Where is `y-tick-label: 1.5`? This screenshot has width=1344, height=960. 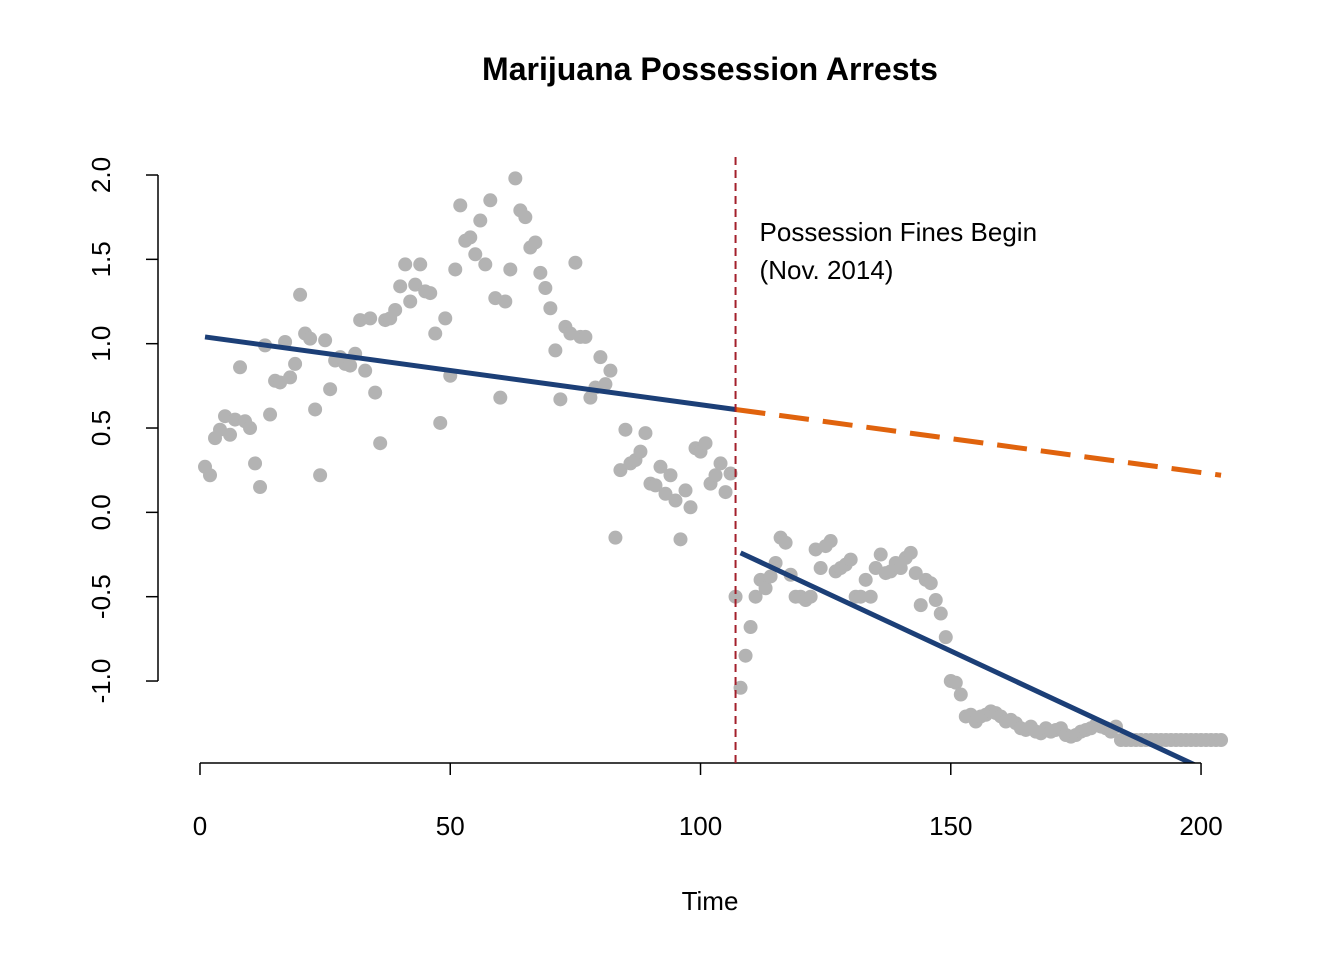
y-tick-label: 1.5 is located at coordinates (101, 259).